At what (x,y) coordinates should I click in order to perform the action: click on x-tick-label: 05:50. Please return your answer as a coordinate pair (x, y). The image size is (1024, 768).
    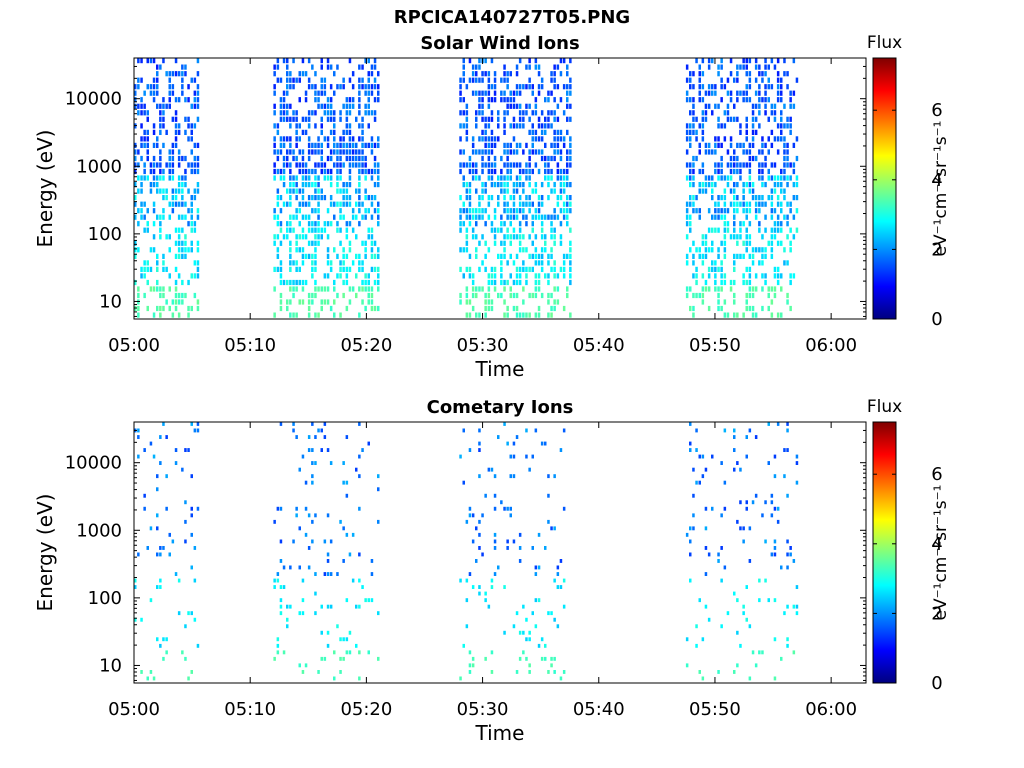
    Looking at the image, I should click on (715, 345).